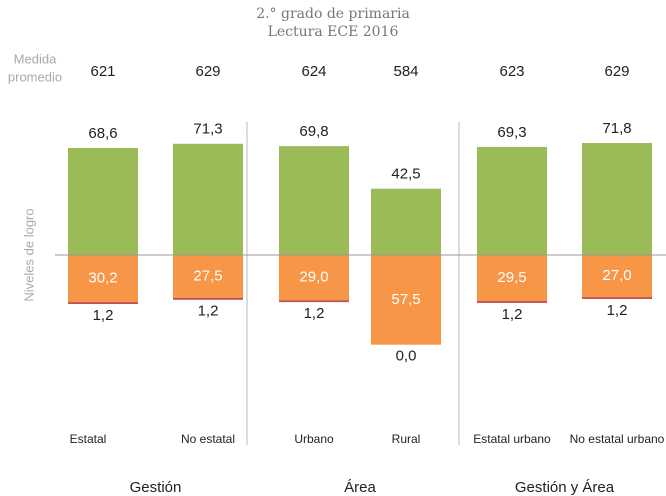 The width and height of the screenshot is (666, 496). What do you see at coordinates (511, 71) in the screenshot?
I see `mean-value: 623` at bounding box center [511, 71].